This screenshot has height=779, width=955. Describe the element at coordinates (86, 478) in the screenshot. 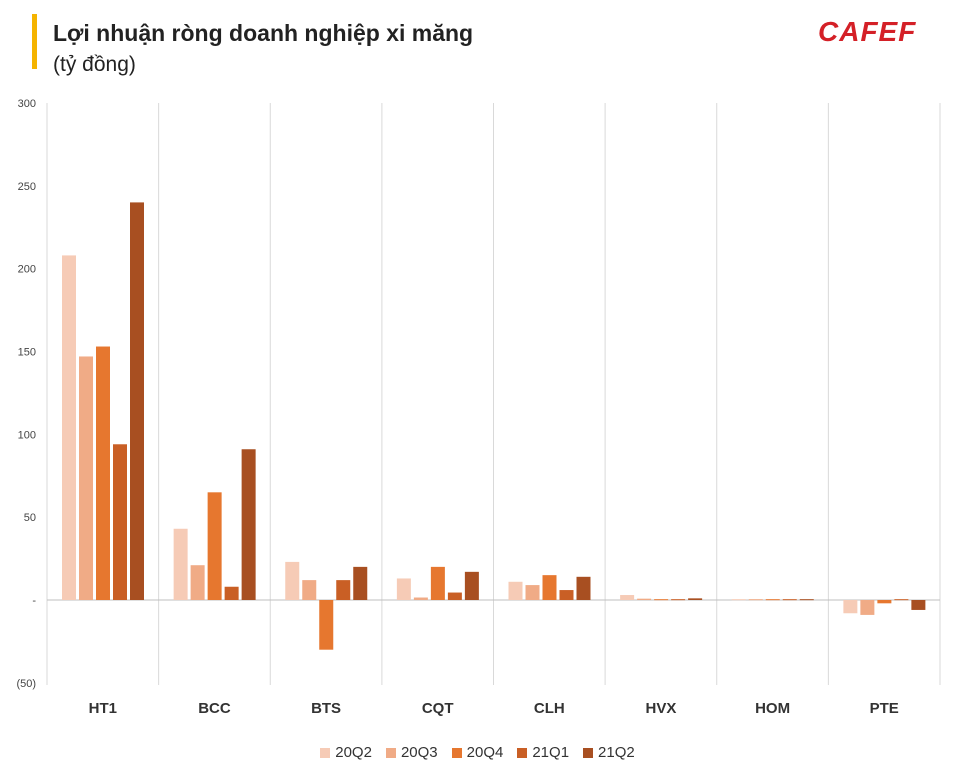

I see `bar-HT1-20Q3` at that location.